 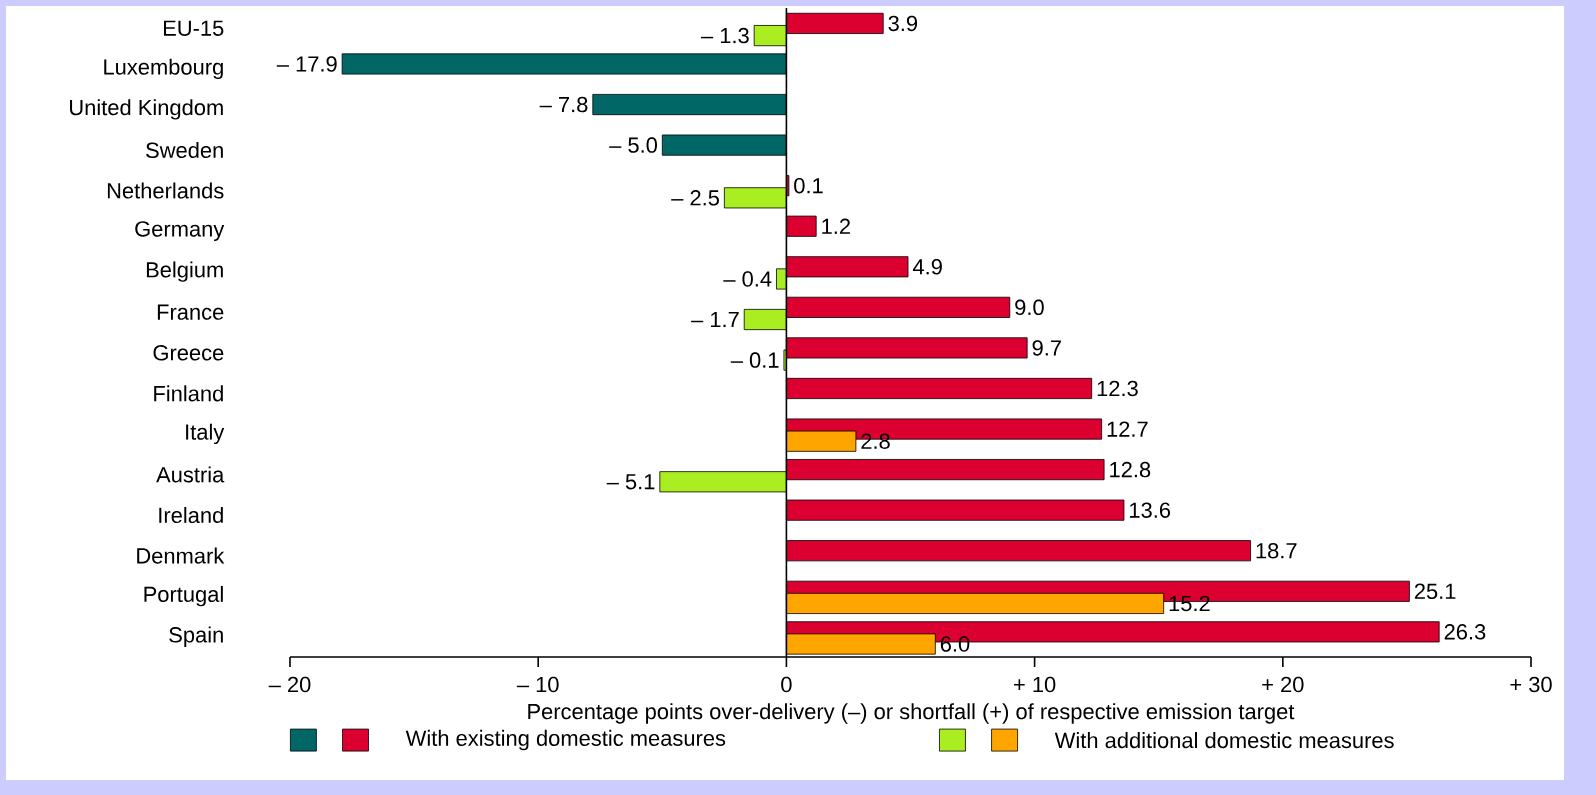 I want to click on data-label: 0.1, so click(x=808, y=185).